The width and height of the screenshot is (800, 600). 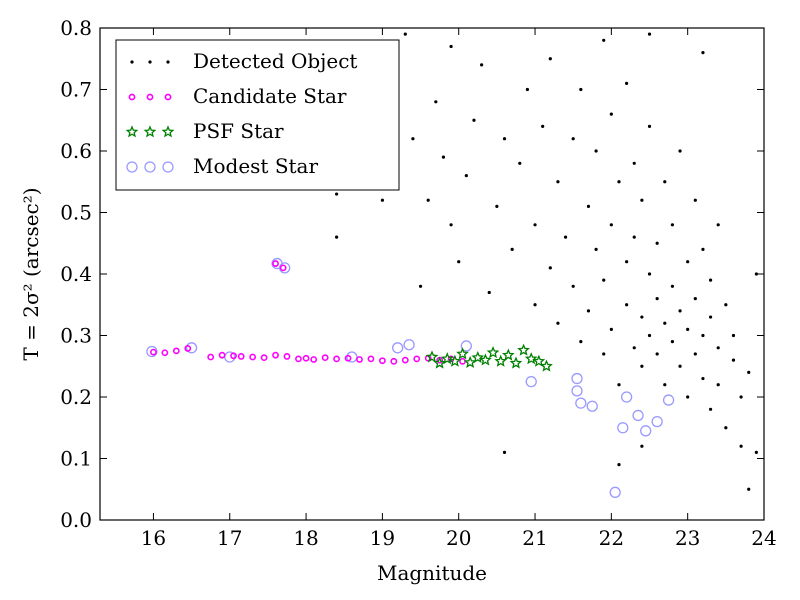 I want to click on x-tick-label: 21, so click(x=534, y=538).